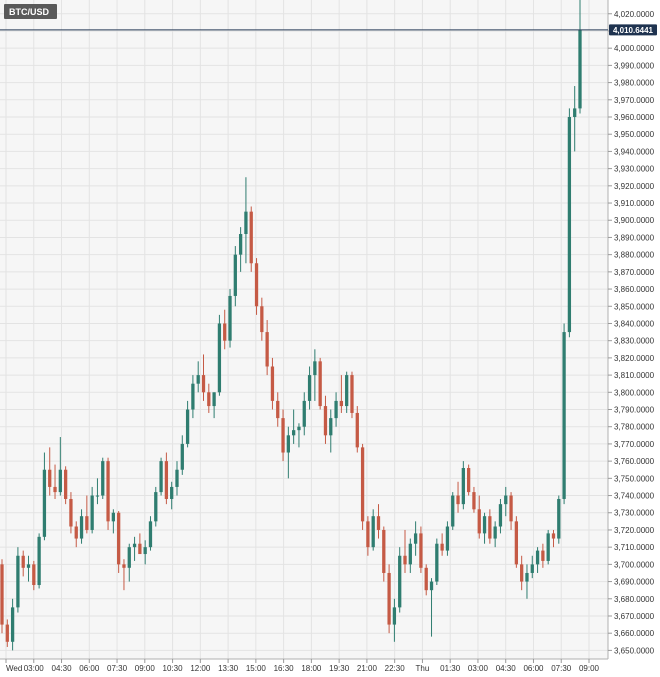  What do you see at coordinates (634, 237) in the screenshot?
I see `y-tick-label: 3,890.0000` at bounding box center [634, 237].